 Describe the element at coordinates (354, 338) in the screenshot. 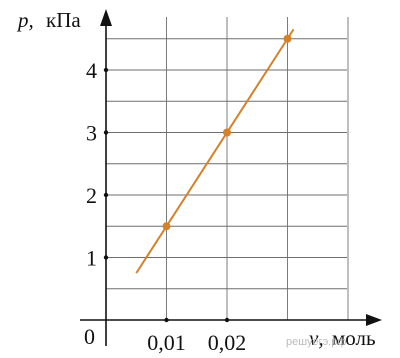

I see `x-axis-unit: моль` at that location.